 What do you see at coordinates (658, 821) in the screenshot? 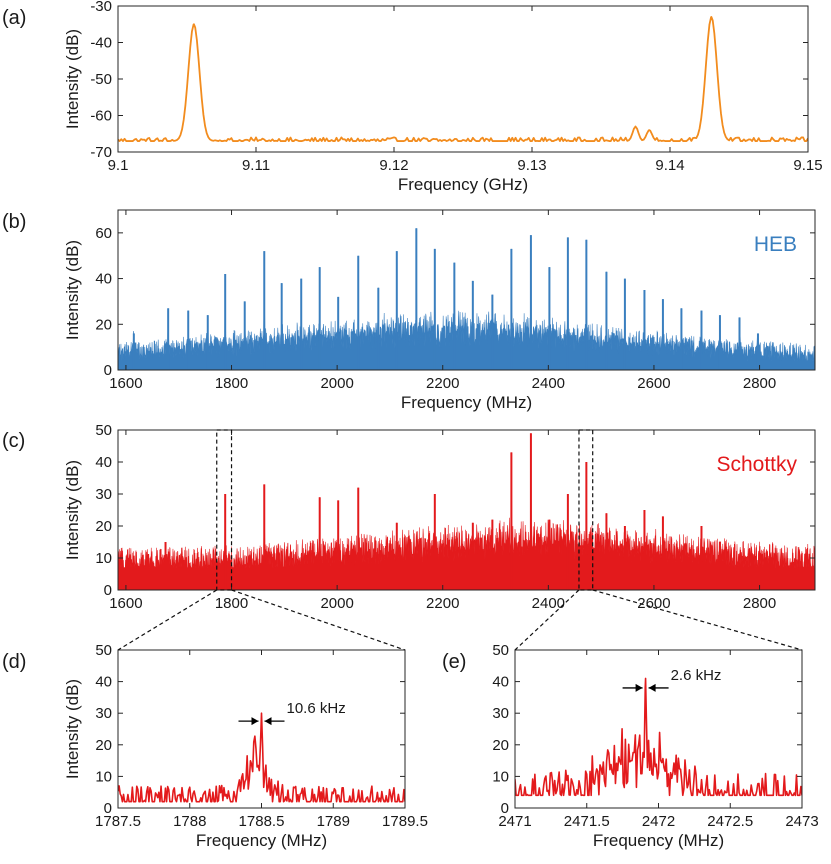
I see `x-tick-label: 2472` at bounding box center [658, 821].